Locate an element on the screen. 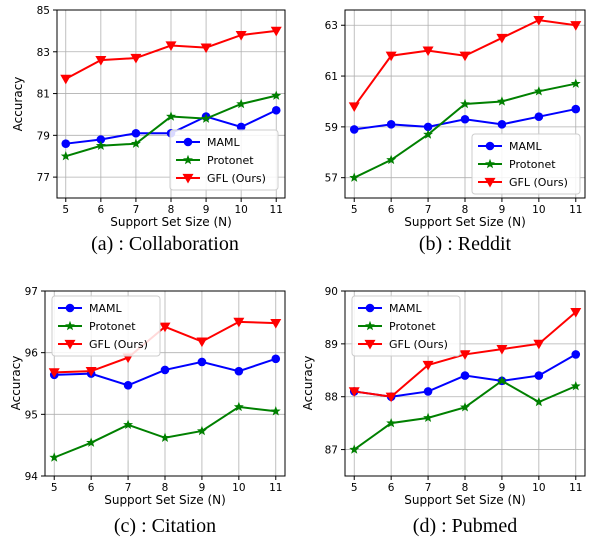  y-tick-label: 90 is located at coordinates (331, 292).